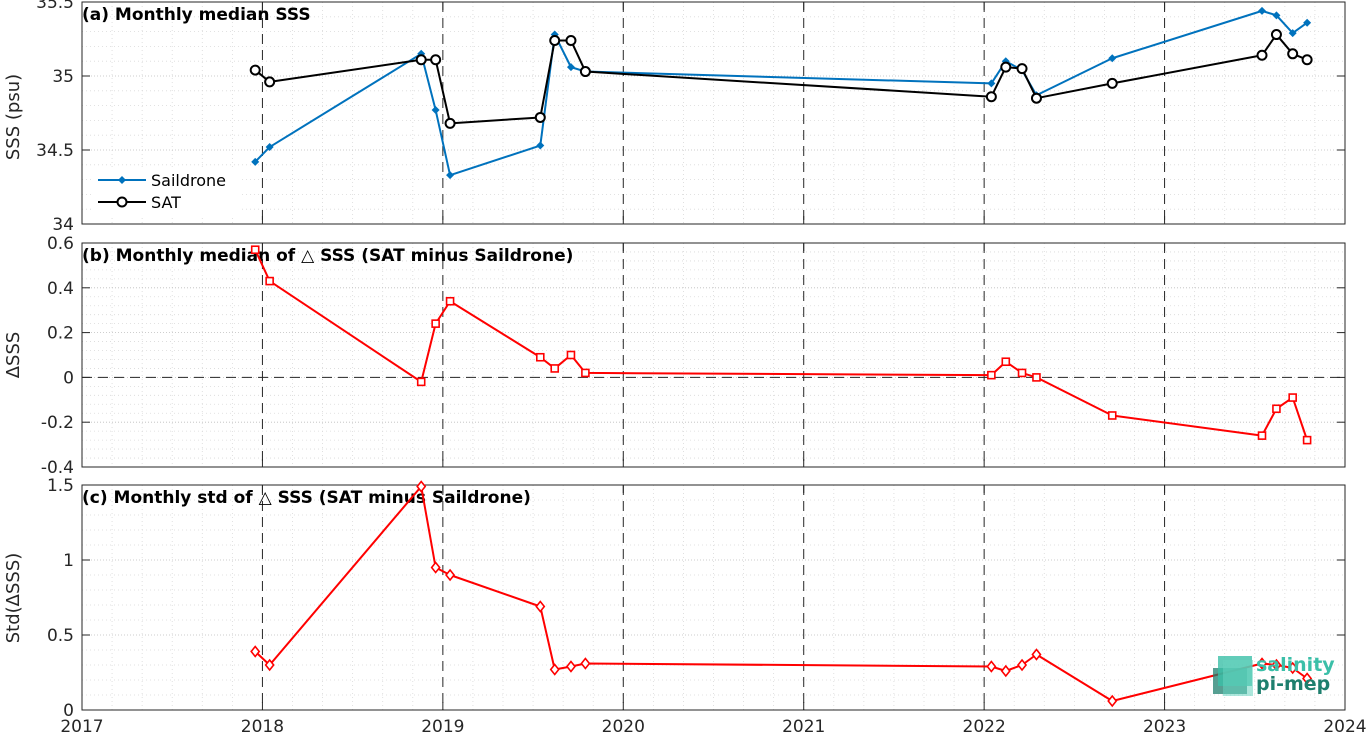 This screenshot has height=738, width=1368. What do you see at coordinates (803, 727) in the screenshot?
I see `x-tick-label: 2021` at bounding box center [803, 727].